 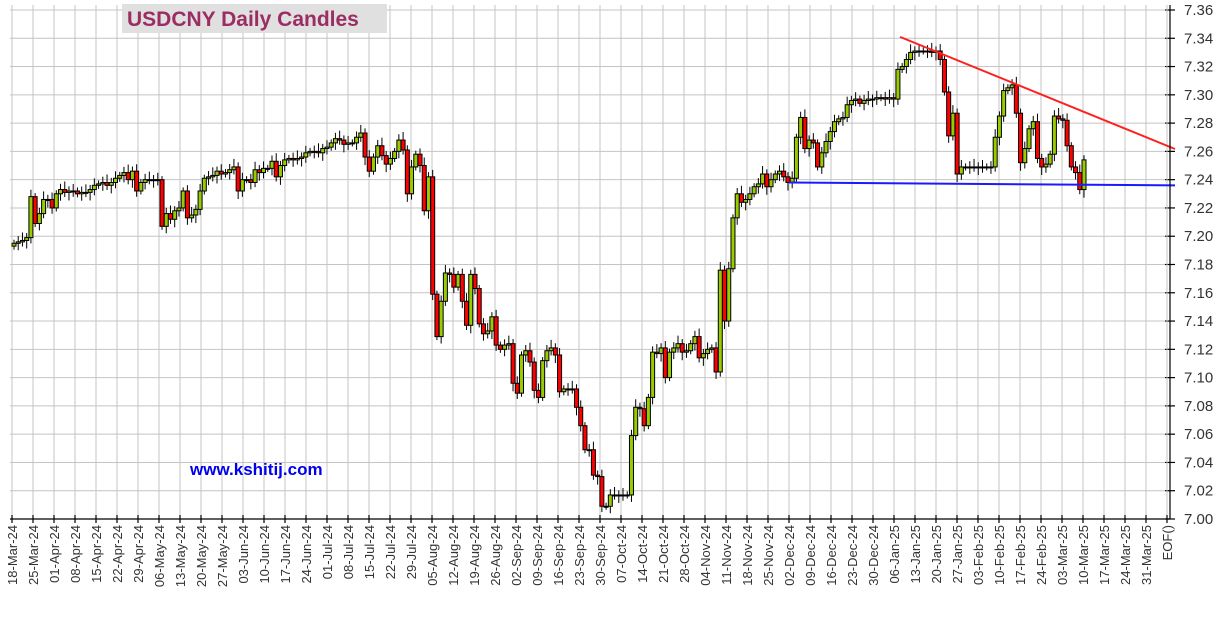 What do you see at coordinates (747, 555) in the screenshot?
I see `x-tick-label: 18-Nov-24` at bounding box center [747, 555].